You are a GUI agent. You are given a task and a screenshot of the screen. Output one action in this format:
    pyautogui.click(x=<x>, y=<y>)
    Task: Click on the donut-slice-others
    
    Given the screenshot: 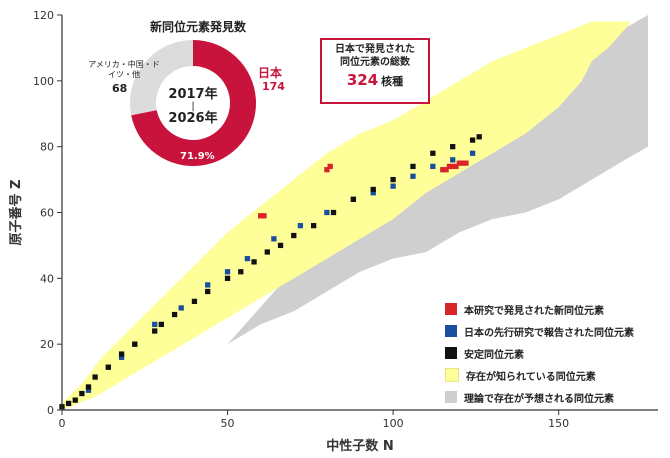 What is the action you would take?
    pyautogui.click(x=161, y=78)
    